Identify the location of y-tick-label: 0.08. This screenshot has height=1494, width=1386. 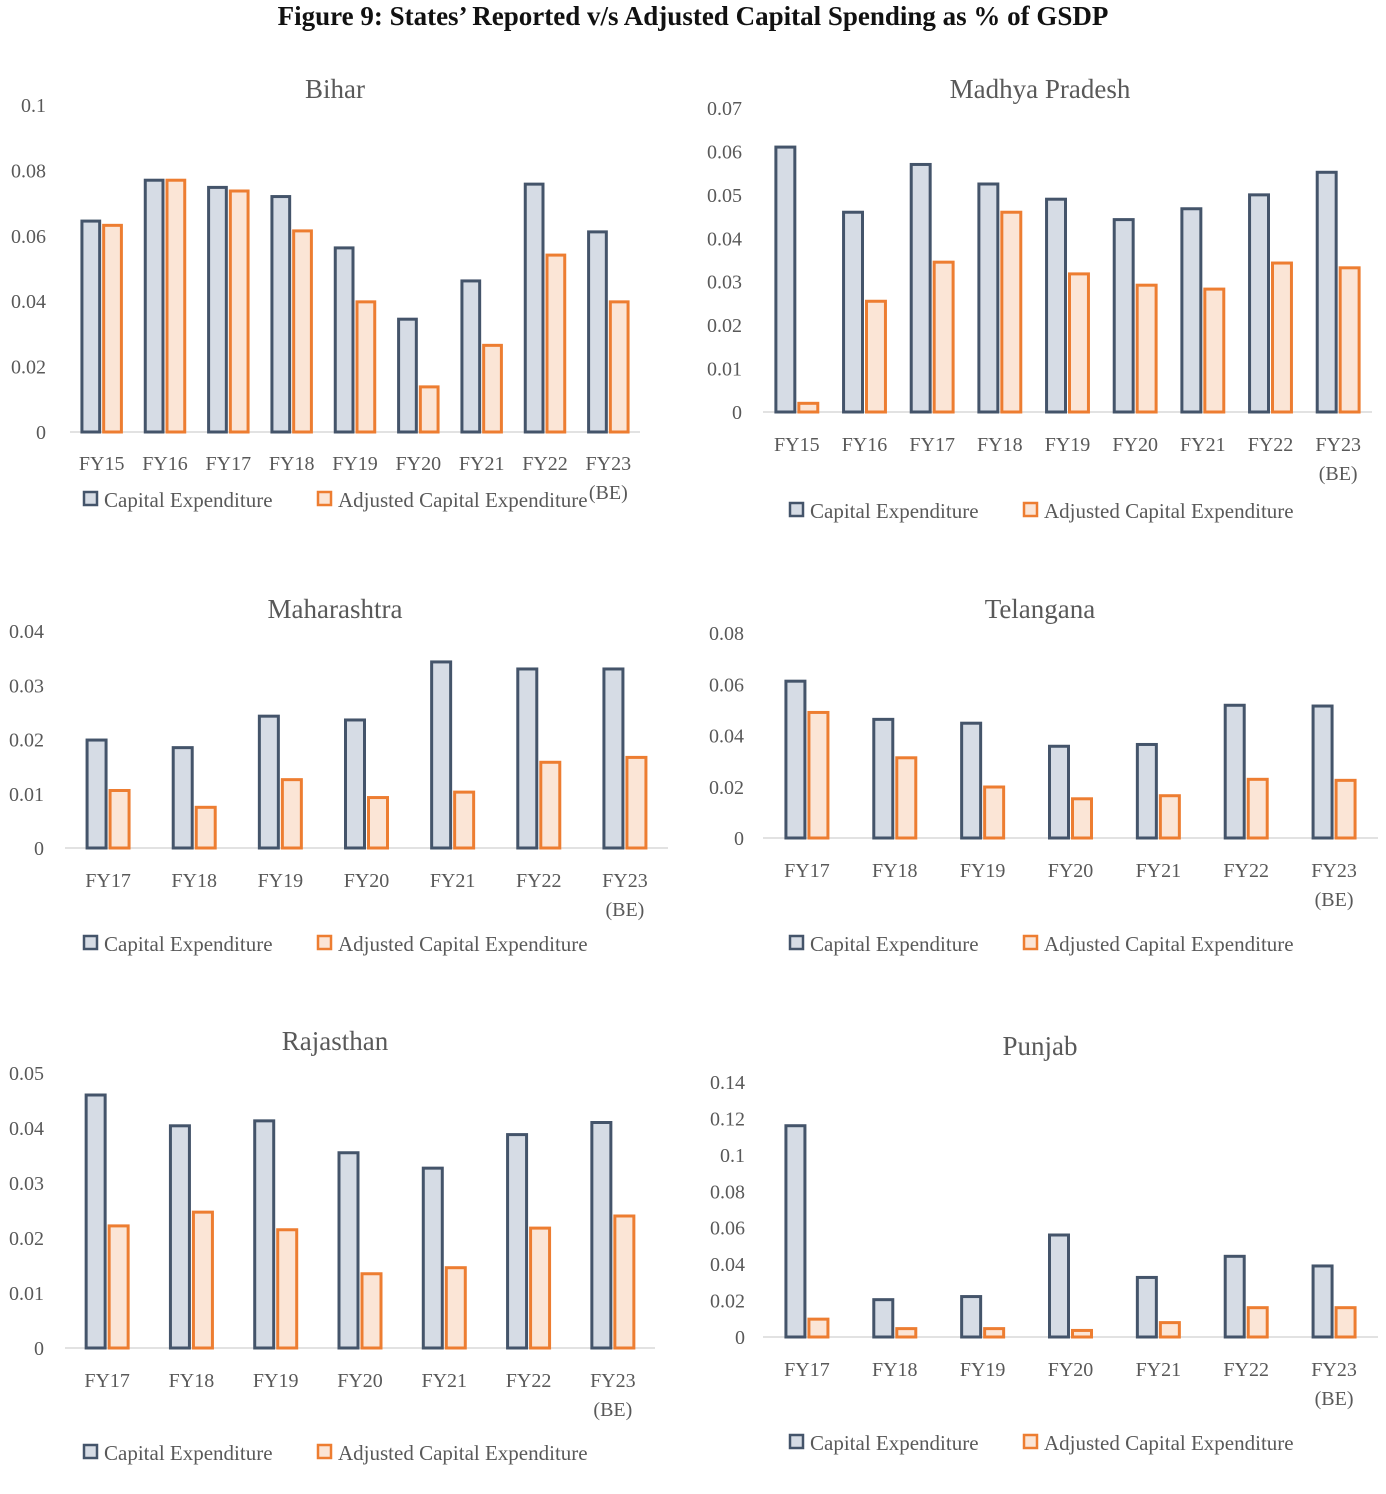
(727, 1192).